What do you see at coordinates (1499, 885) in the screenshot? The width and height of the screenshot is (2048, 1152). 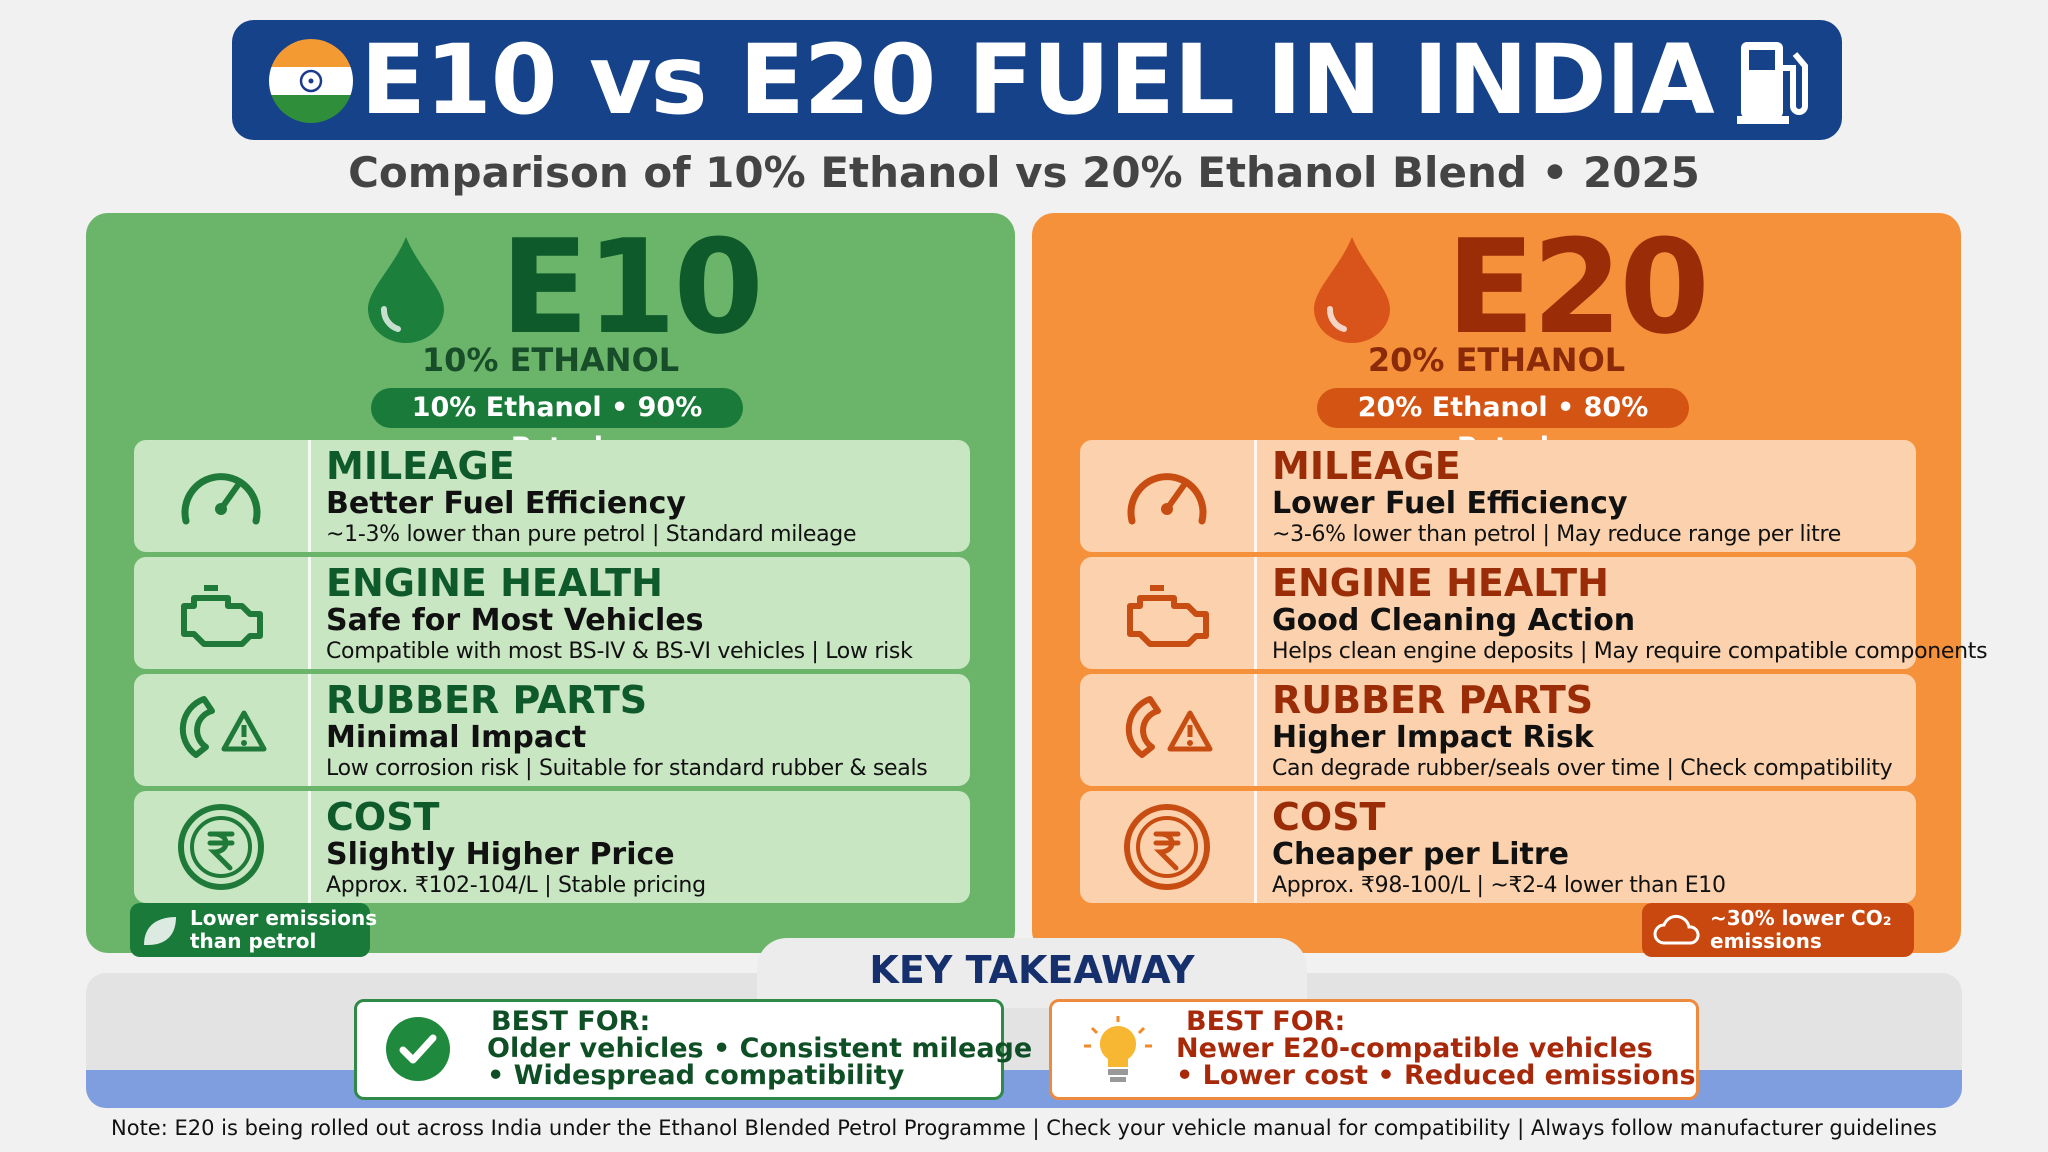 I see `row-detail: Approx. ₹98-100/L | ~₹2-4 lower than E10` at bounding box center [1499, 885].